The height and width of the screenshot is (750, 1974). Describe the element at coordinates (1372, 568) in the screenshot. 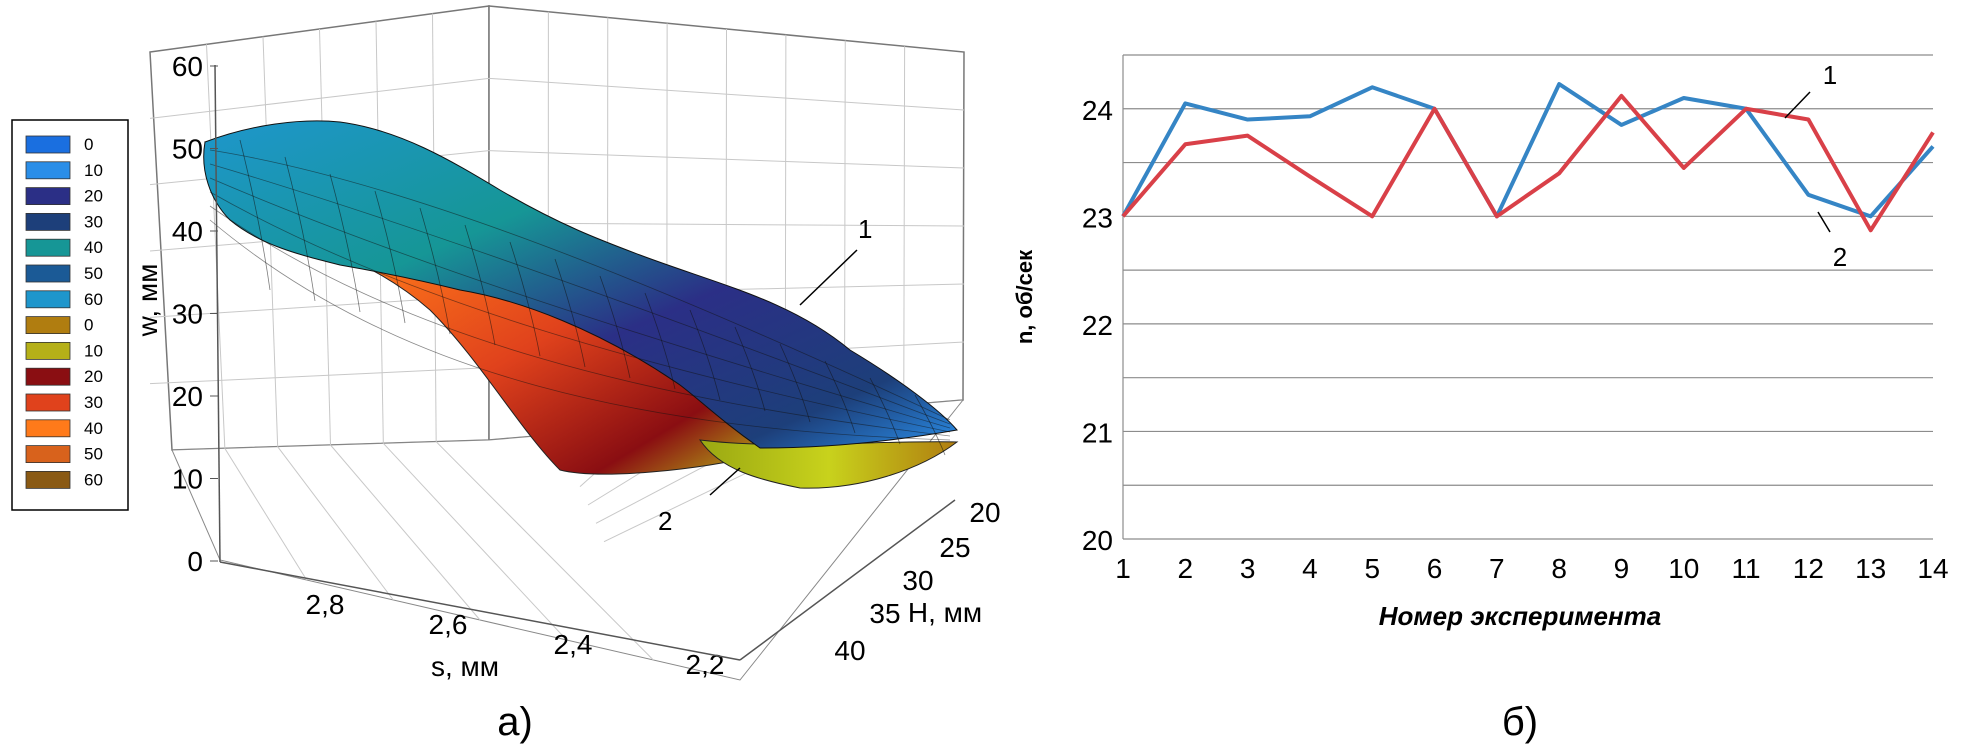

I see `x-tick-label: 5` at that location.